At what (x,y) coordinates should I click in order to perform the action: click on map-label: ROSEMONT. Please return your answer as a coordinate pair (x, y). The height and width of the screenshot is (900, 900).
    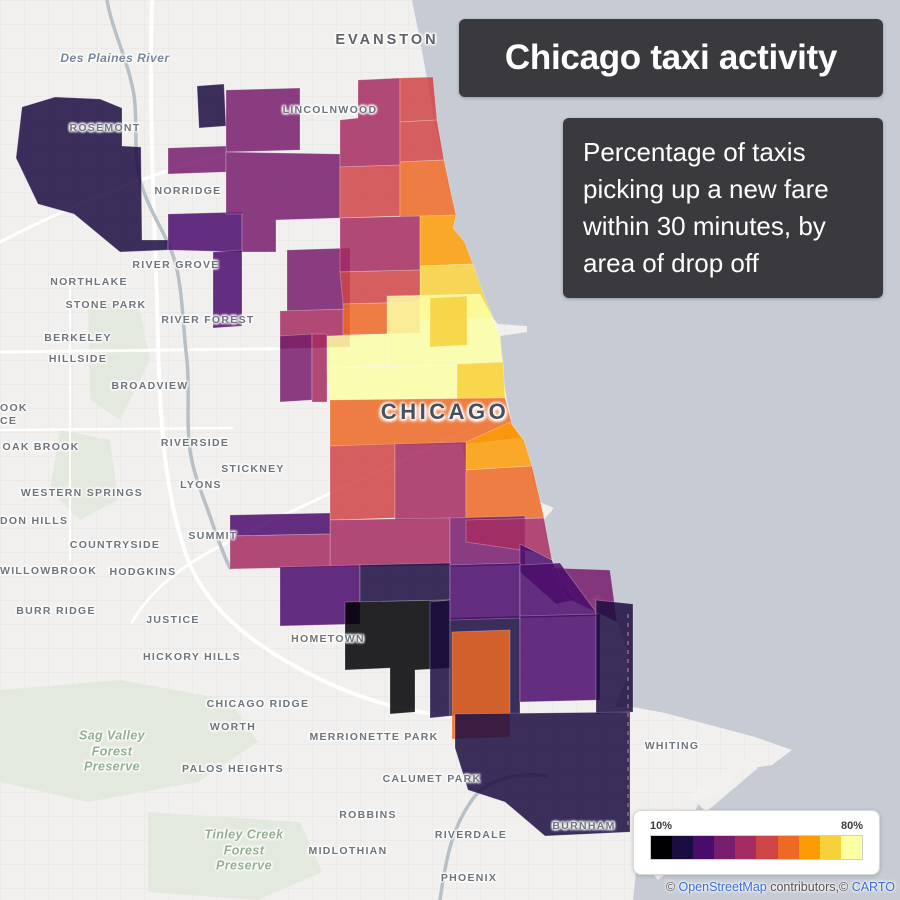
    Looking at the image, I should click on (105, 128).